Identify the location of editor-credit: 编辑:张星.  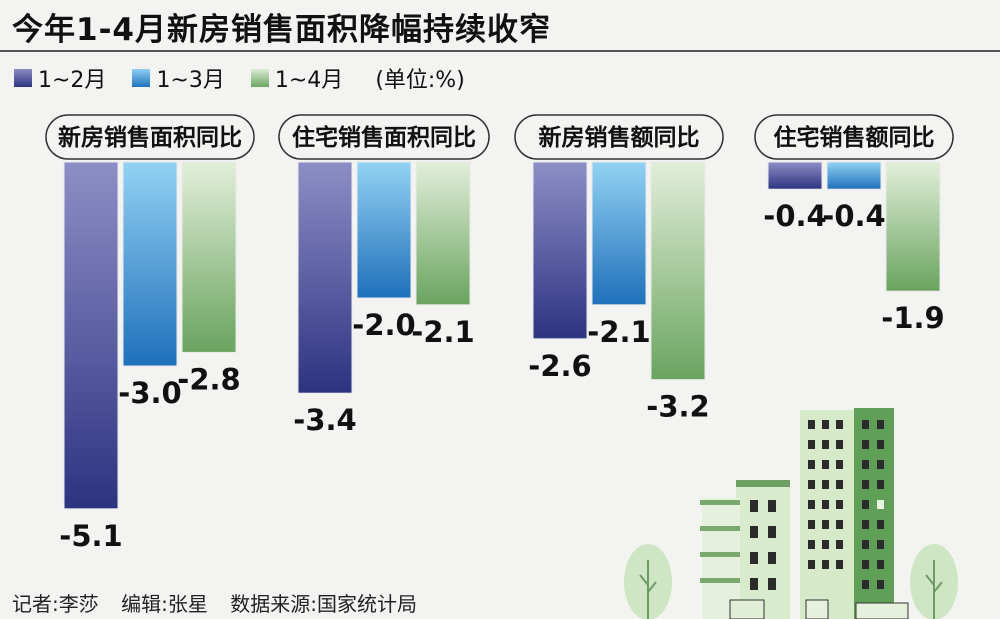
(164, 604).